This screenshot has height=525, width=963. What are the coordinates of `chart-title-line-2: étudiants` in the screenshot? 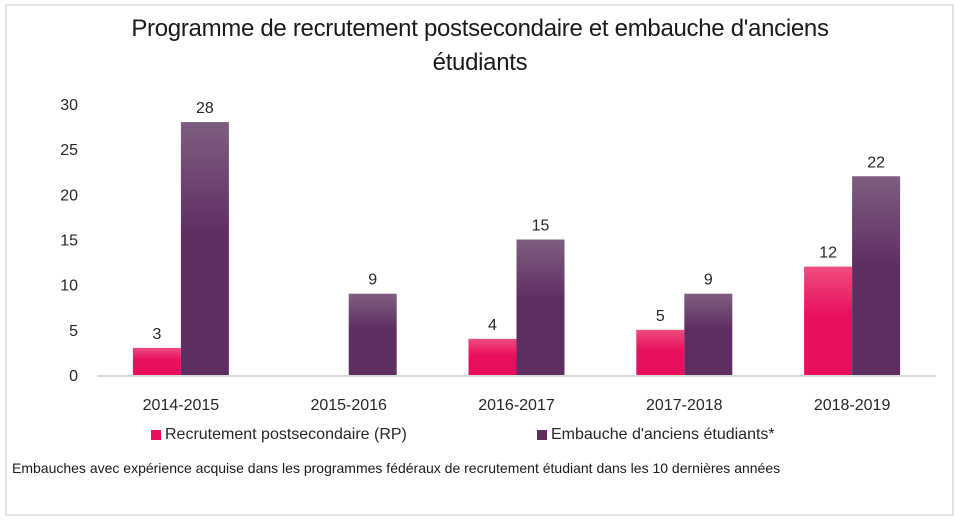 It's located at (480, 62).